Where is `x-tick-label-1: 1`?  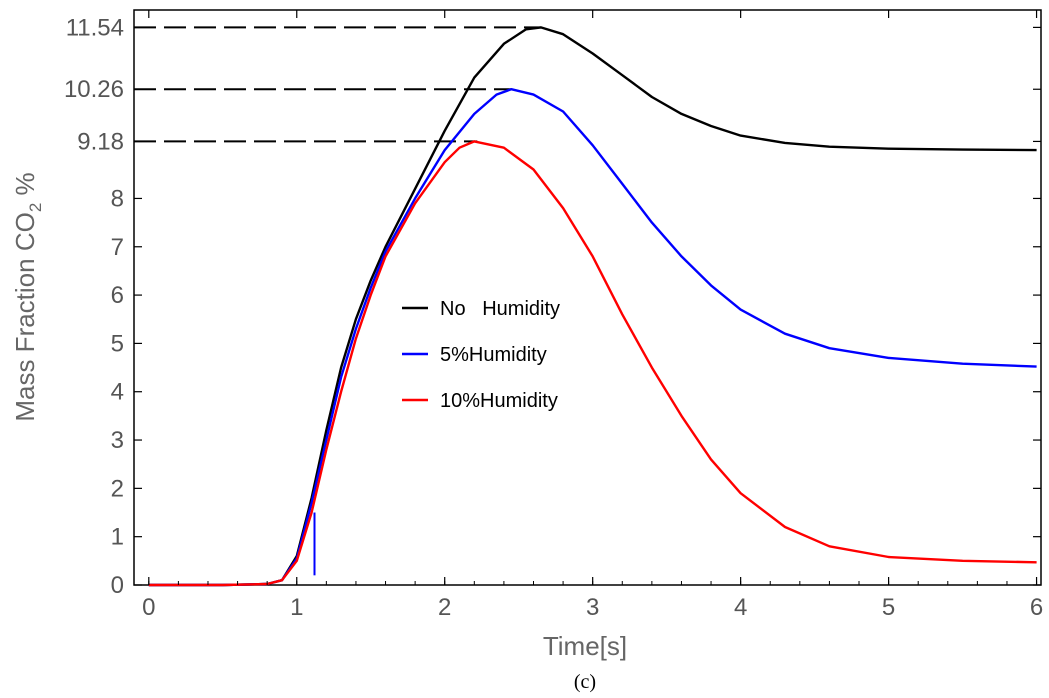
x-tick-label-1: 1 is located at coordinates (296, 607).